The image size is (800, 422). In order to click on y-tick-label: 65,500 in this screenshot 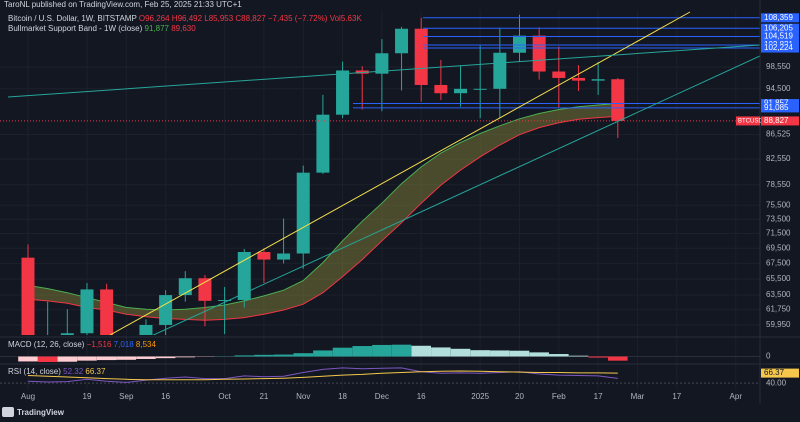, I will do `click(778, 278)`.